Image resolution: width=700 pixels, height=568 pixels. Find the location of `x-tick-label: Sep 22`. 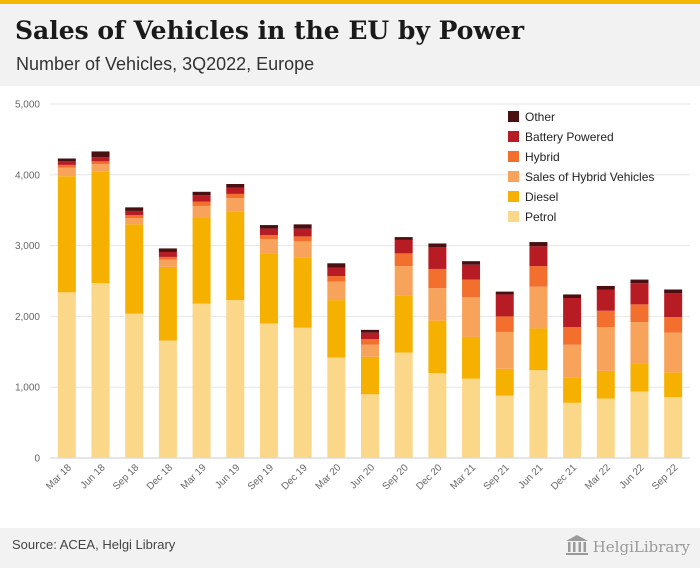

x-tick-label: Sep 22 is located at coordinates (665, 477).